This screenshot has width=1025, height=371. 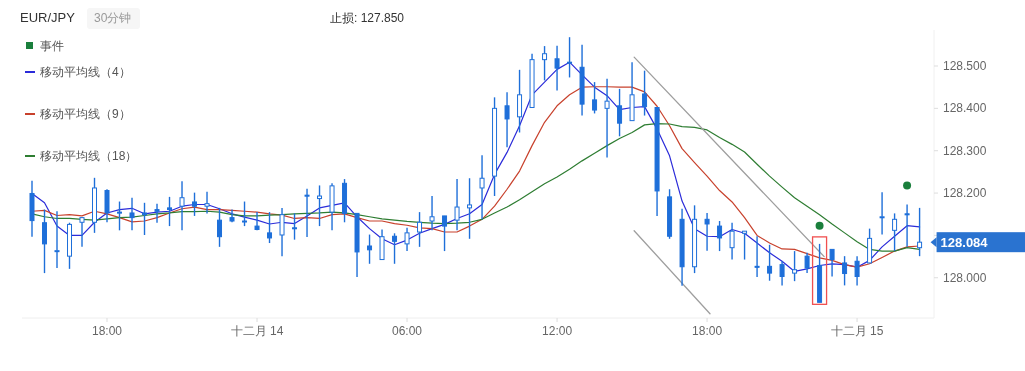 What do you see at coordinates (407, 331) in the screenshot?
I see `x-tick-label: 06:00` at bounding box center [407, 331].